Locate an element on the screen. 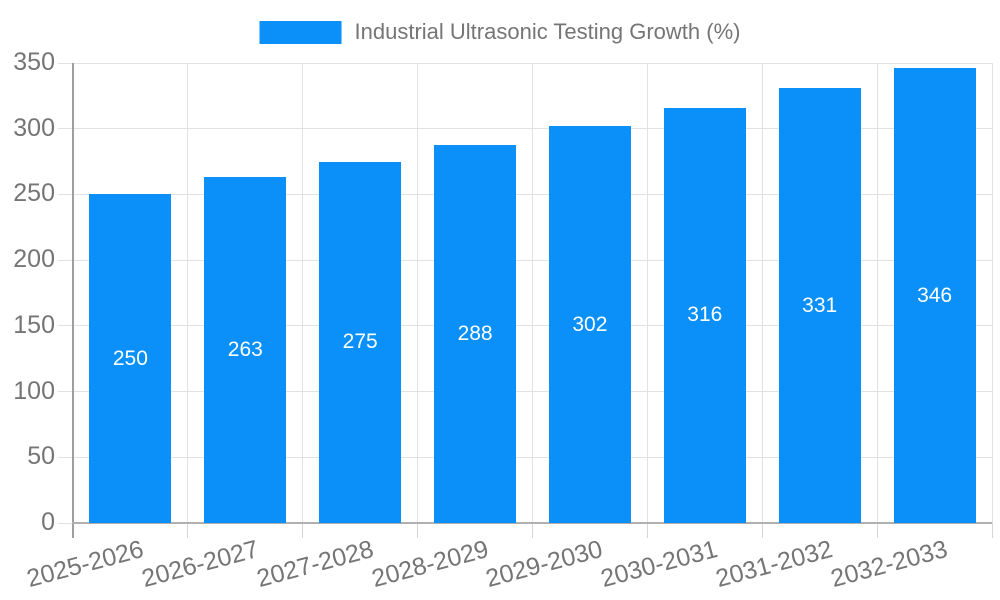 The height and width of the screenshot is (600, 1000). bar-value-label: 331 is located at coordinates (820, 305).